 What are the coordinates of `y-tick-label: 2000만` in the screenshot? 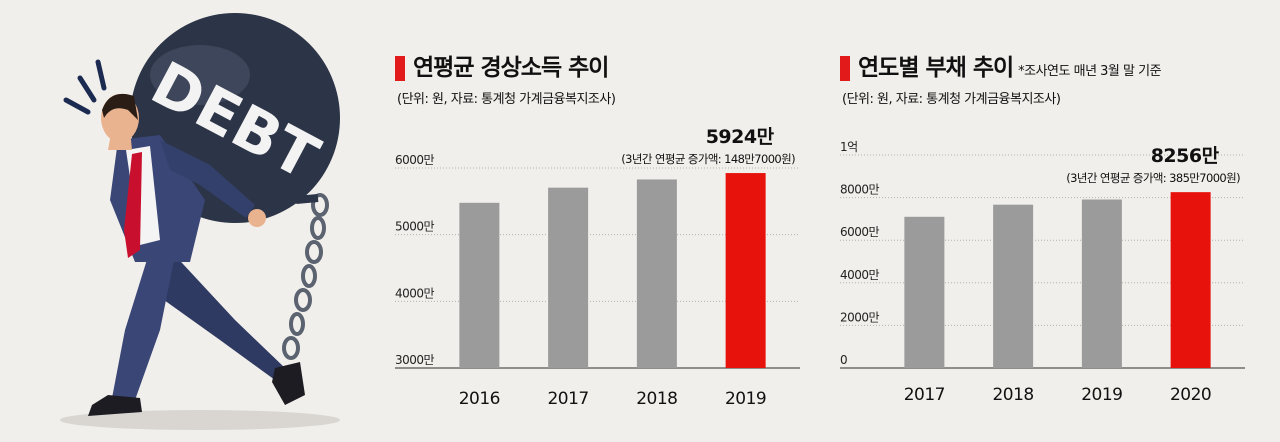 It's located at (860, 317).